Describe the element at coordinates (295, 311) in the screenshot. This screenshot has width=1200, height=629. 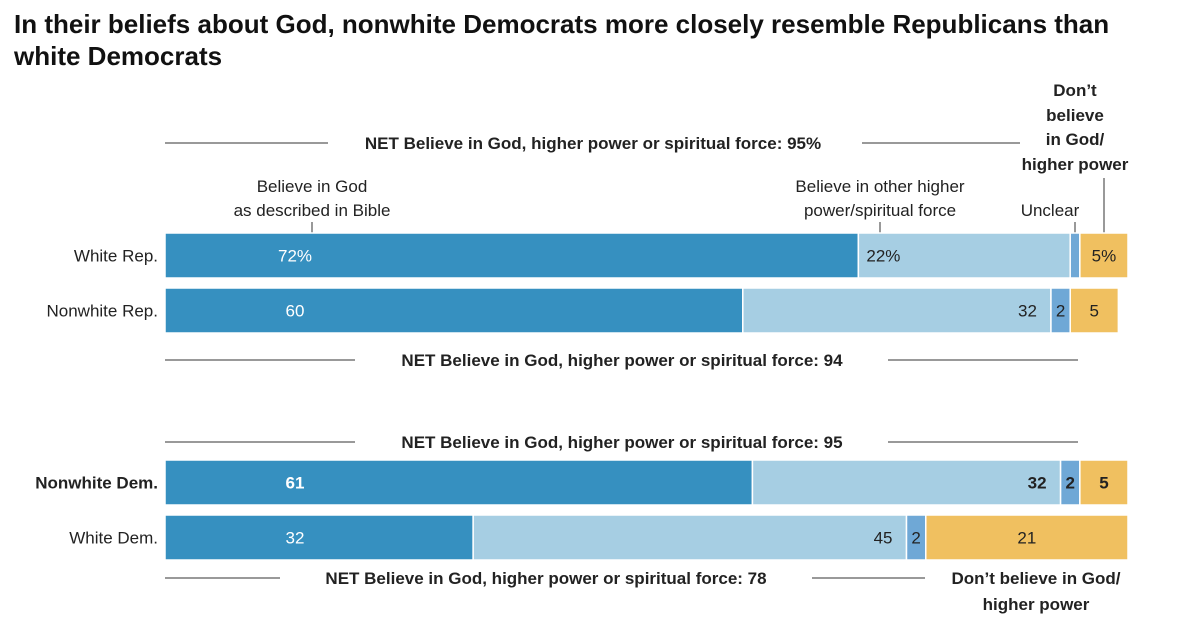
I see `data-label: 60` at that location.